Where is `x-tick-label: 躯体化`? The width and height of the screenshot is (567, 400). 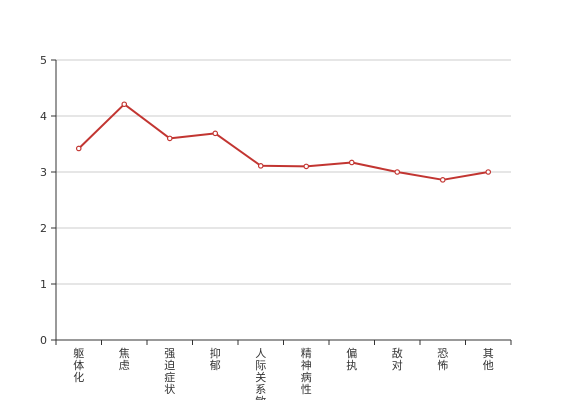
x-tick-label: 躯体化 is located at coordinates (78, 365).